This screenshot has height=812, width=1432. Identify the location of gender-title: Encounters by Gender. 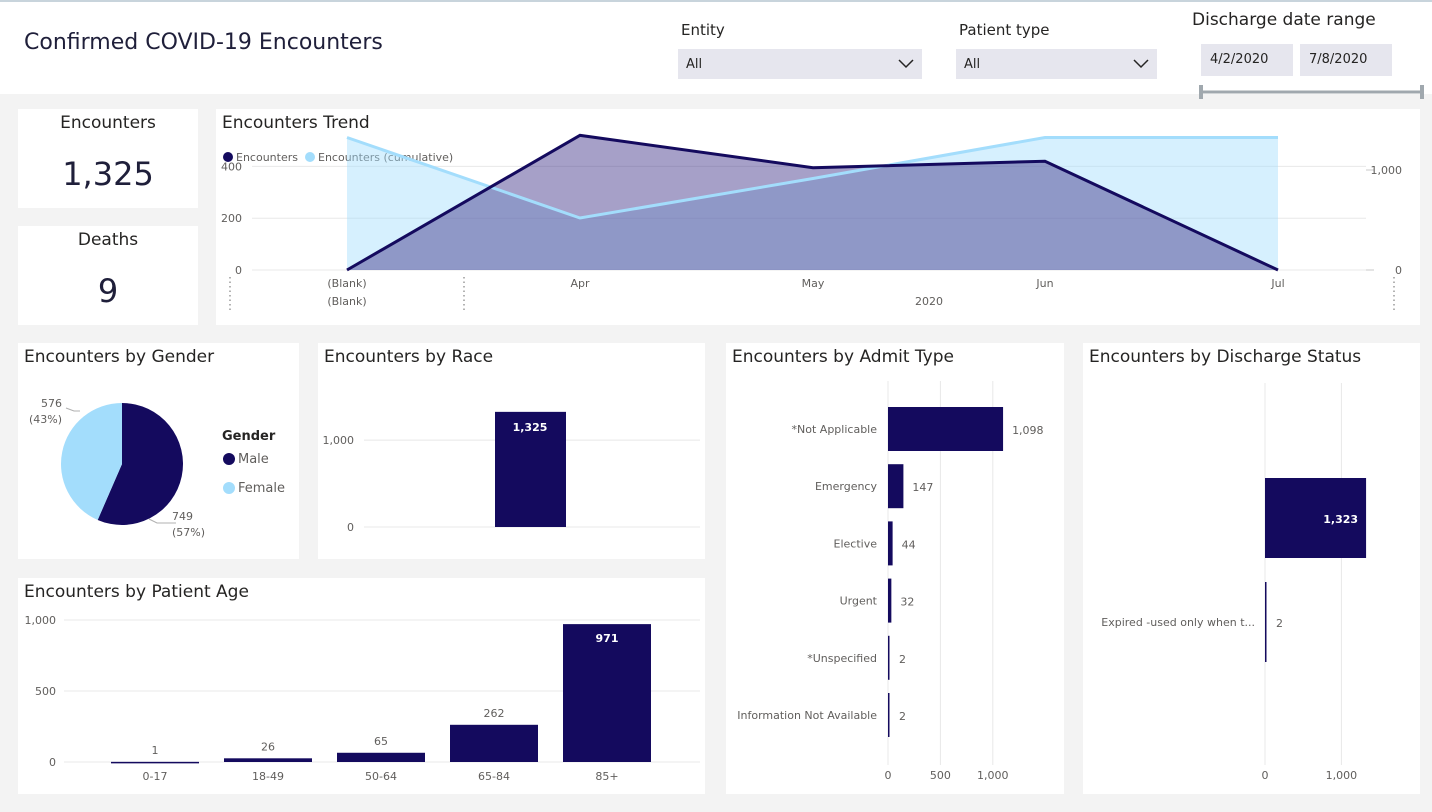
(119, 357).